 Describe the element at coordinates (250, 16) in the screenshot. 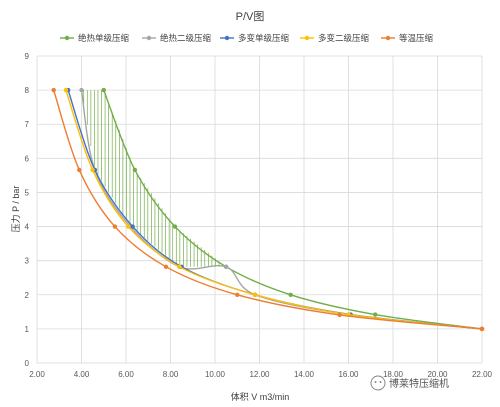

I see `chart-title: P/V图` at that location.